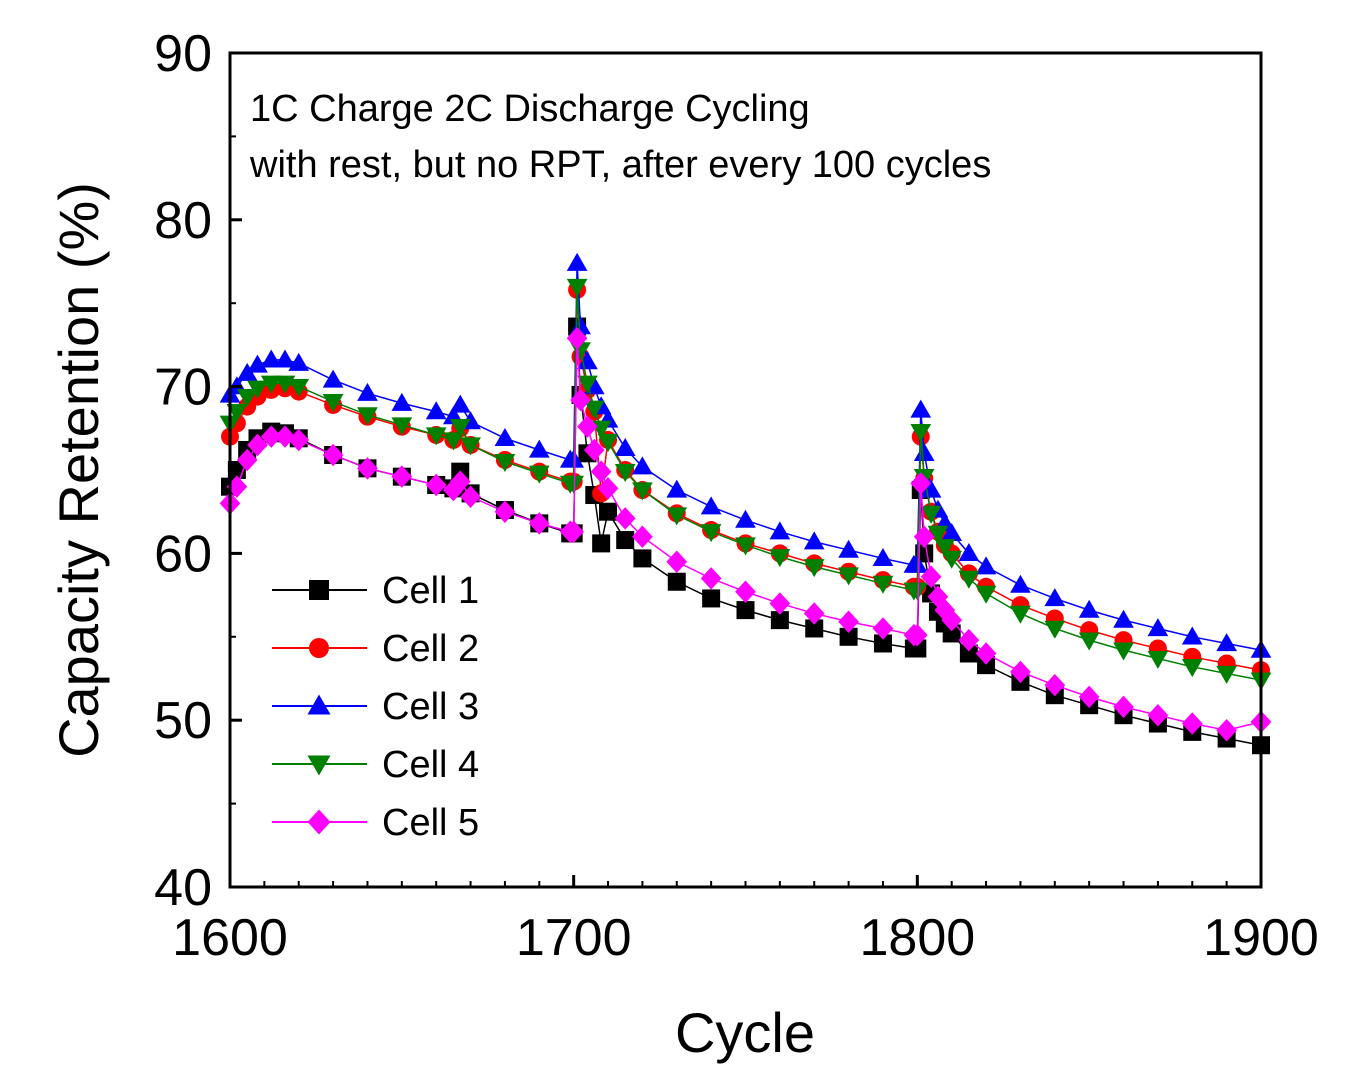 The image size is (1358, 1089). I want to click on x-tick-label-1800: 1800, so click(917, 938).